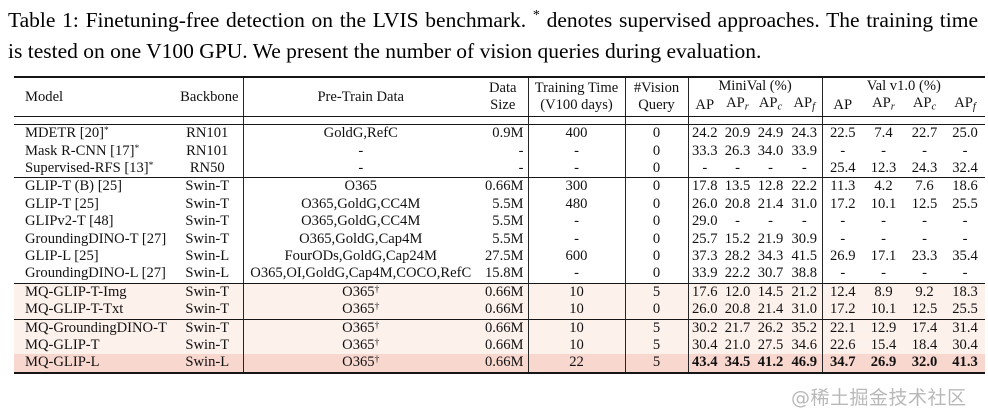 This screenshot has width=988, height=411. Describe the element at coordinates (361, 203) in the screenshot. I see `cell-pretrain: O365,GoldG,CC4M` at that location.